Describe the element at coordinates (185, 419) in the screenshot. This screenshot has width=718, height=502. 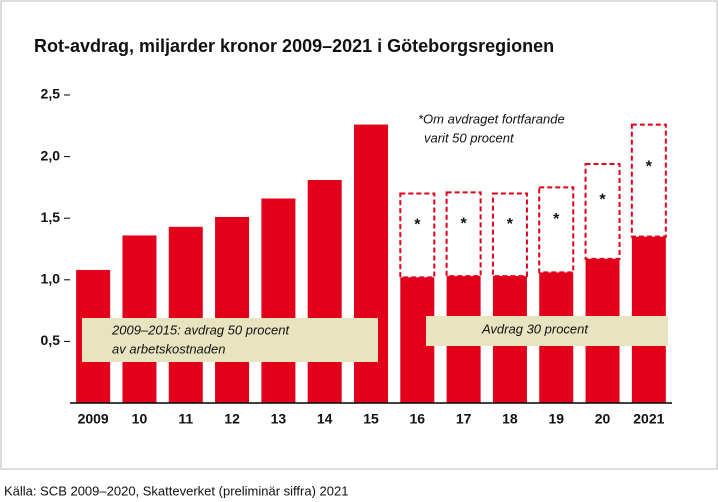
I see `x-tick-label: 11` at that location.